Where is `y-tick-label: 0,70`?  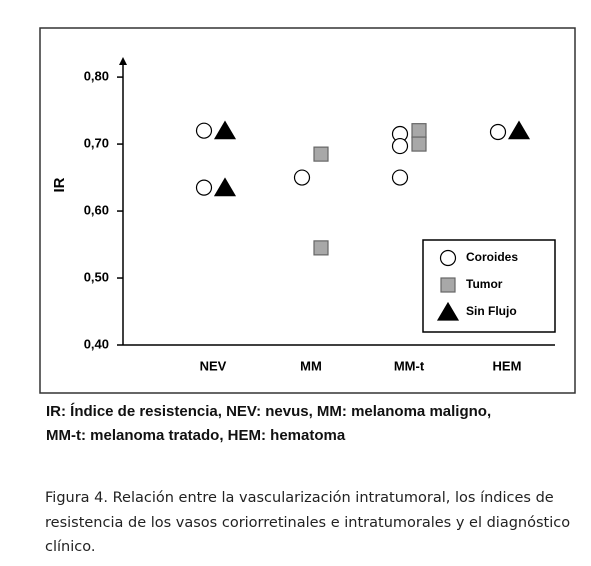
y-tick-label: 0,70 is located at coordinates (96, 143).